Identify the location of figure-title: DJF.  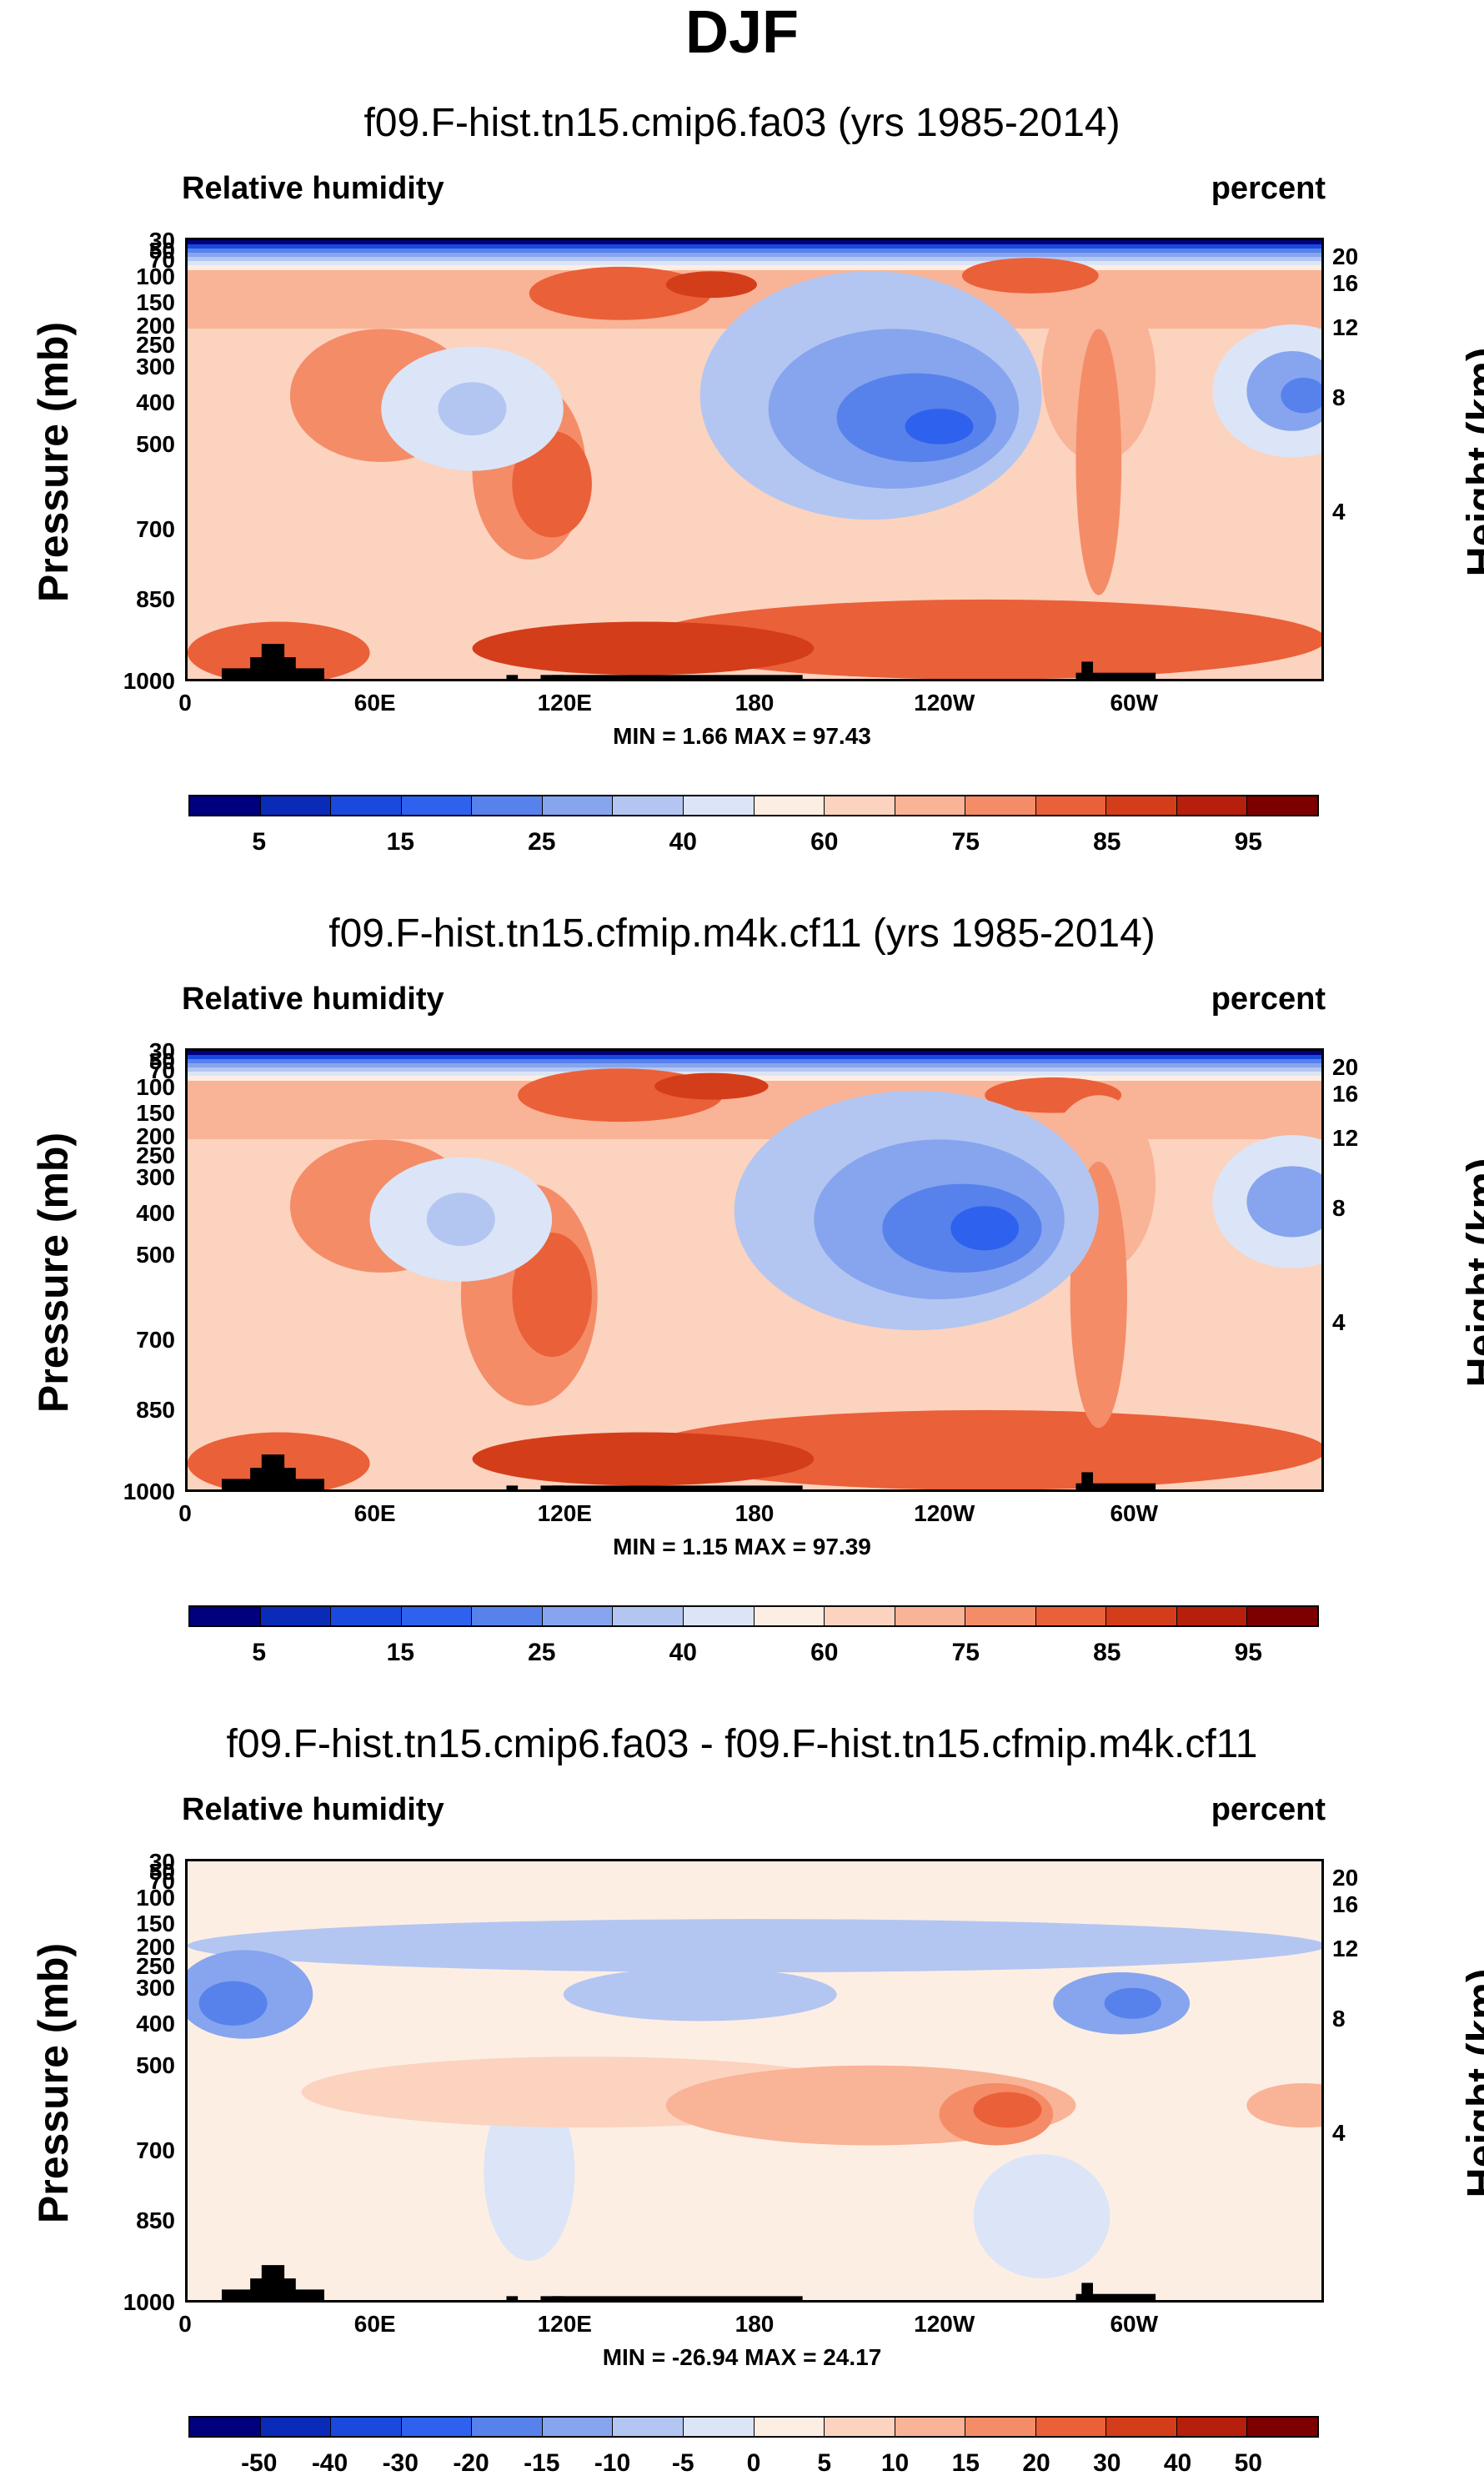
(742, 33).